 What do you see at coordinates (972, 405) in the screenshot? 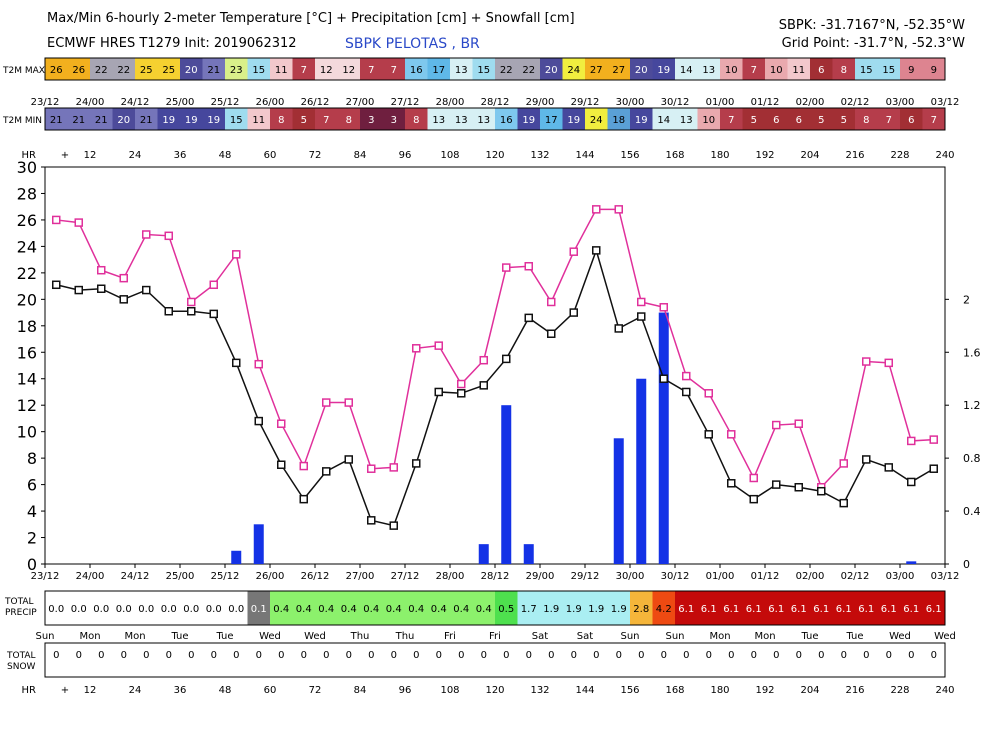
I see `precip-tick-label: 1.2` at bounding box center [972, 405].